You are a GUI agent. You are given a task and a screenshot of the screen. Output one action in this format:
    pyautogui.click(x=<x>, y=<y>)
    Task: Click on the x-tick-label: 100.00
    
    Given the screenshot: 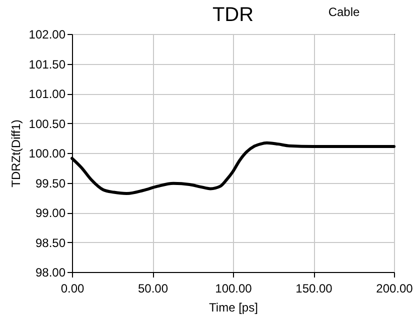 What is the action you would take?
    pyautogui.click(x=233, y=289)
    